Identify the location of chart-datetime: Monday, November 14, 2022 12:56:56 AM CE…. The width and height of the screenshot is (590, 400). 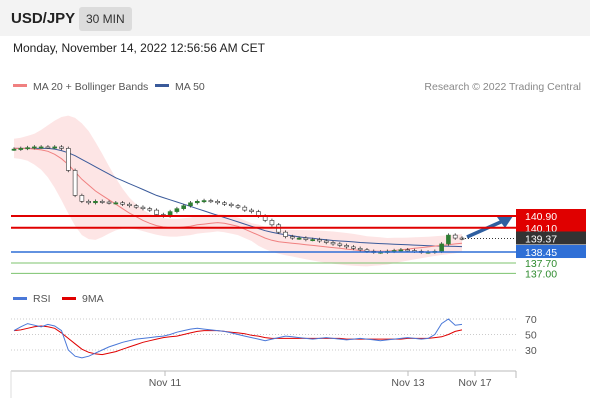
(139, 48).